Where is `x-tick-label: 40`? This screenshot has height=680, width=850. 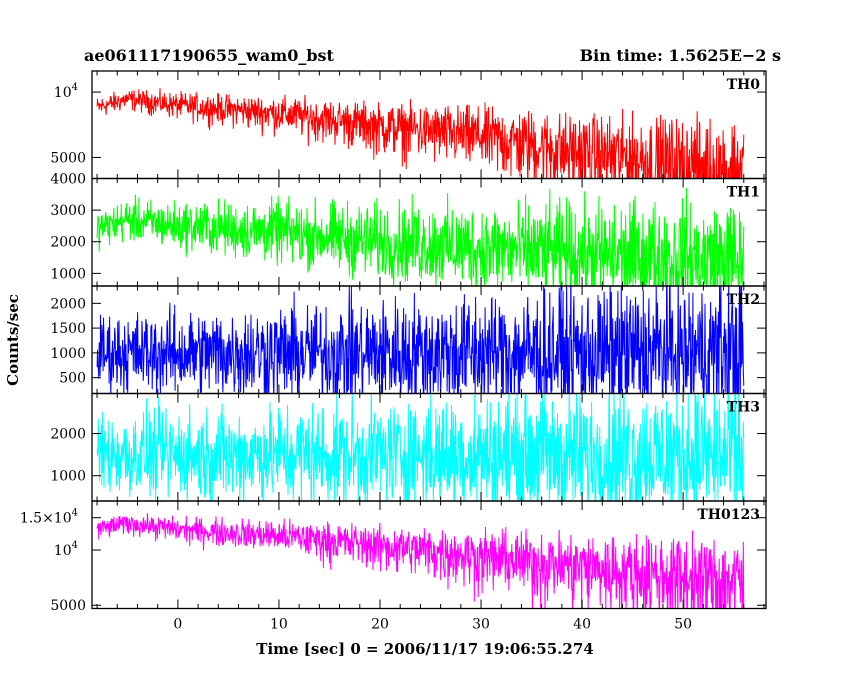
x-tick-label: 40 is located at coordinates (582, 625).